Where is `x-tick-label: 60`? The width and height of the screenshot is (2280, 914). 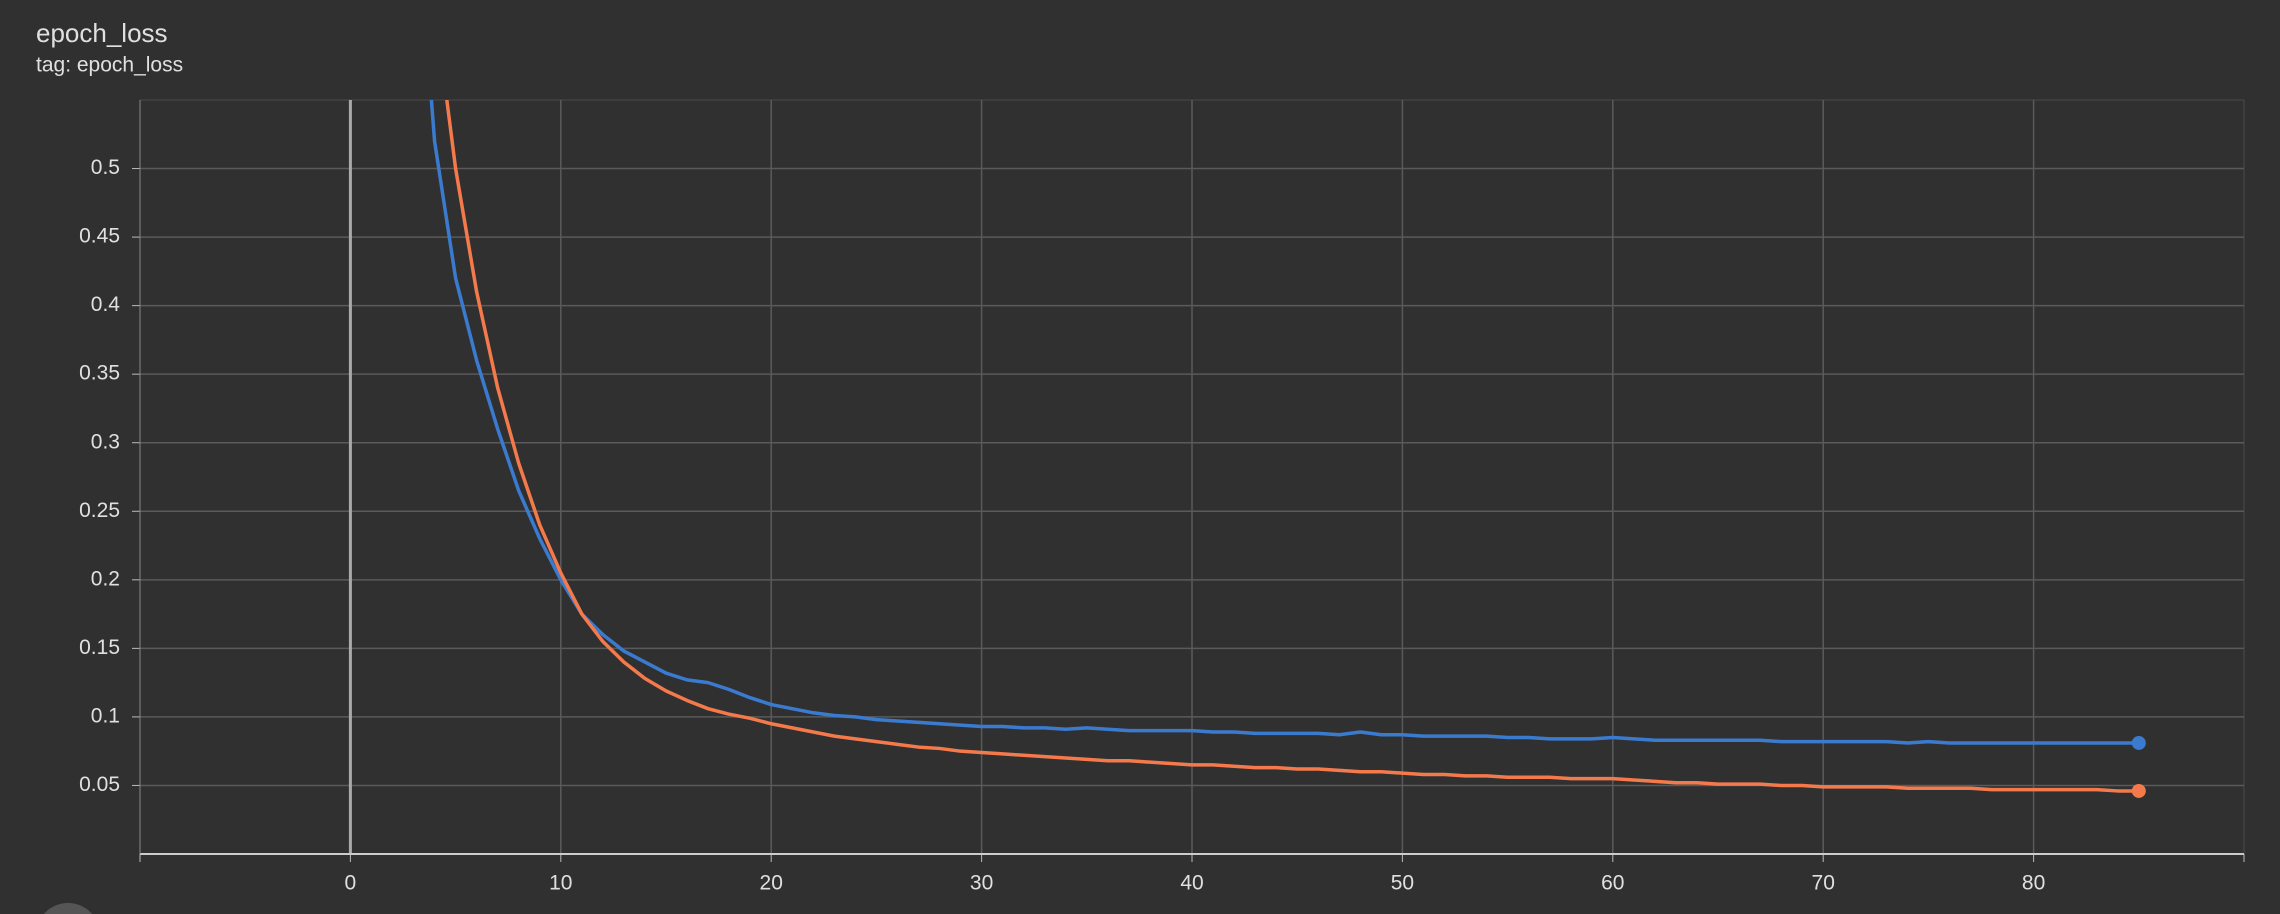
x-tick-label: 60 is located at coordinates (1612, 883).